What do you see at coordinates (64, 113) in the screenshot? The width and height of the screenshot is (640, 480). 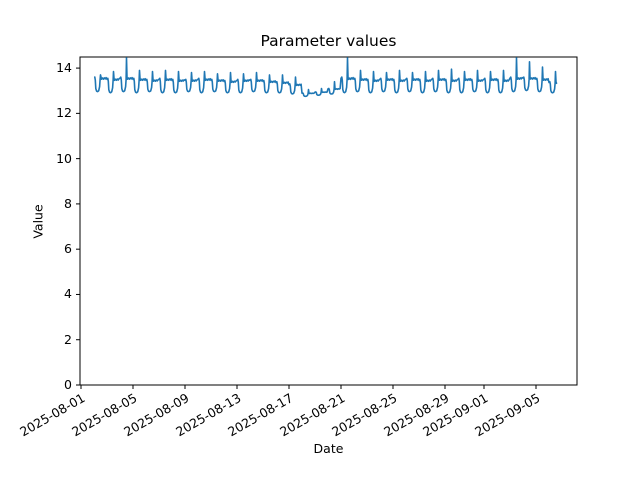 I see `y-tick-label: 12` at bounding box center [64, 113].